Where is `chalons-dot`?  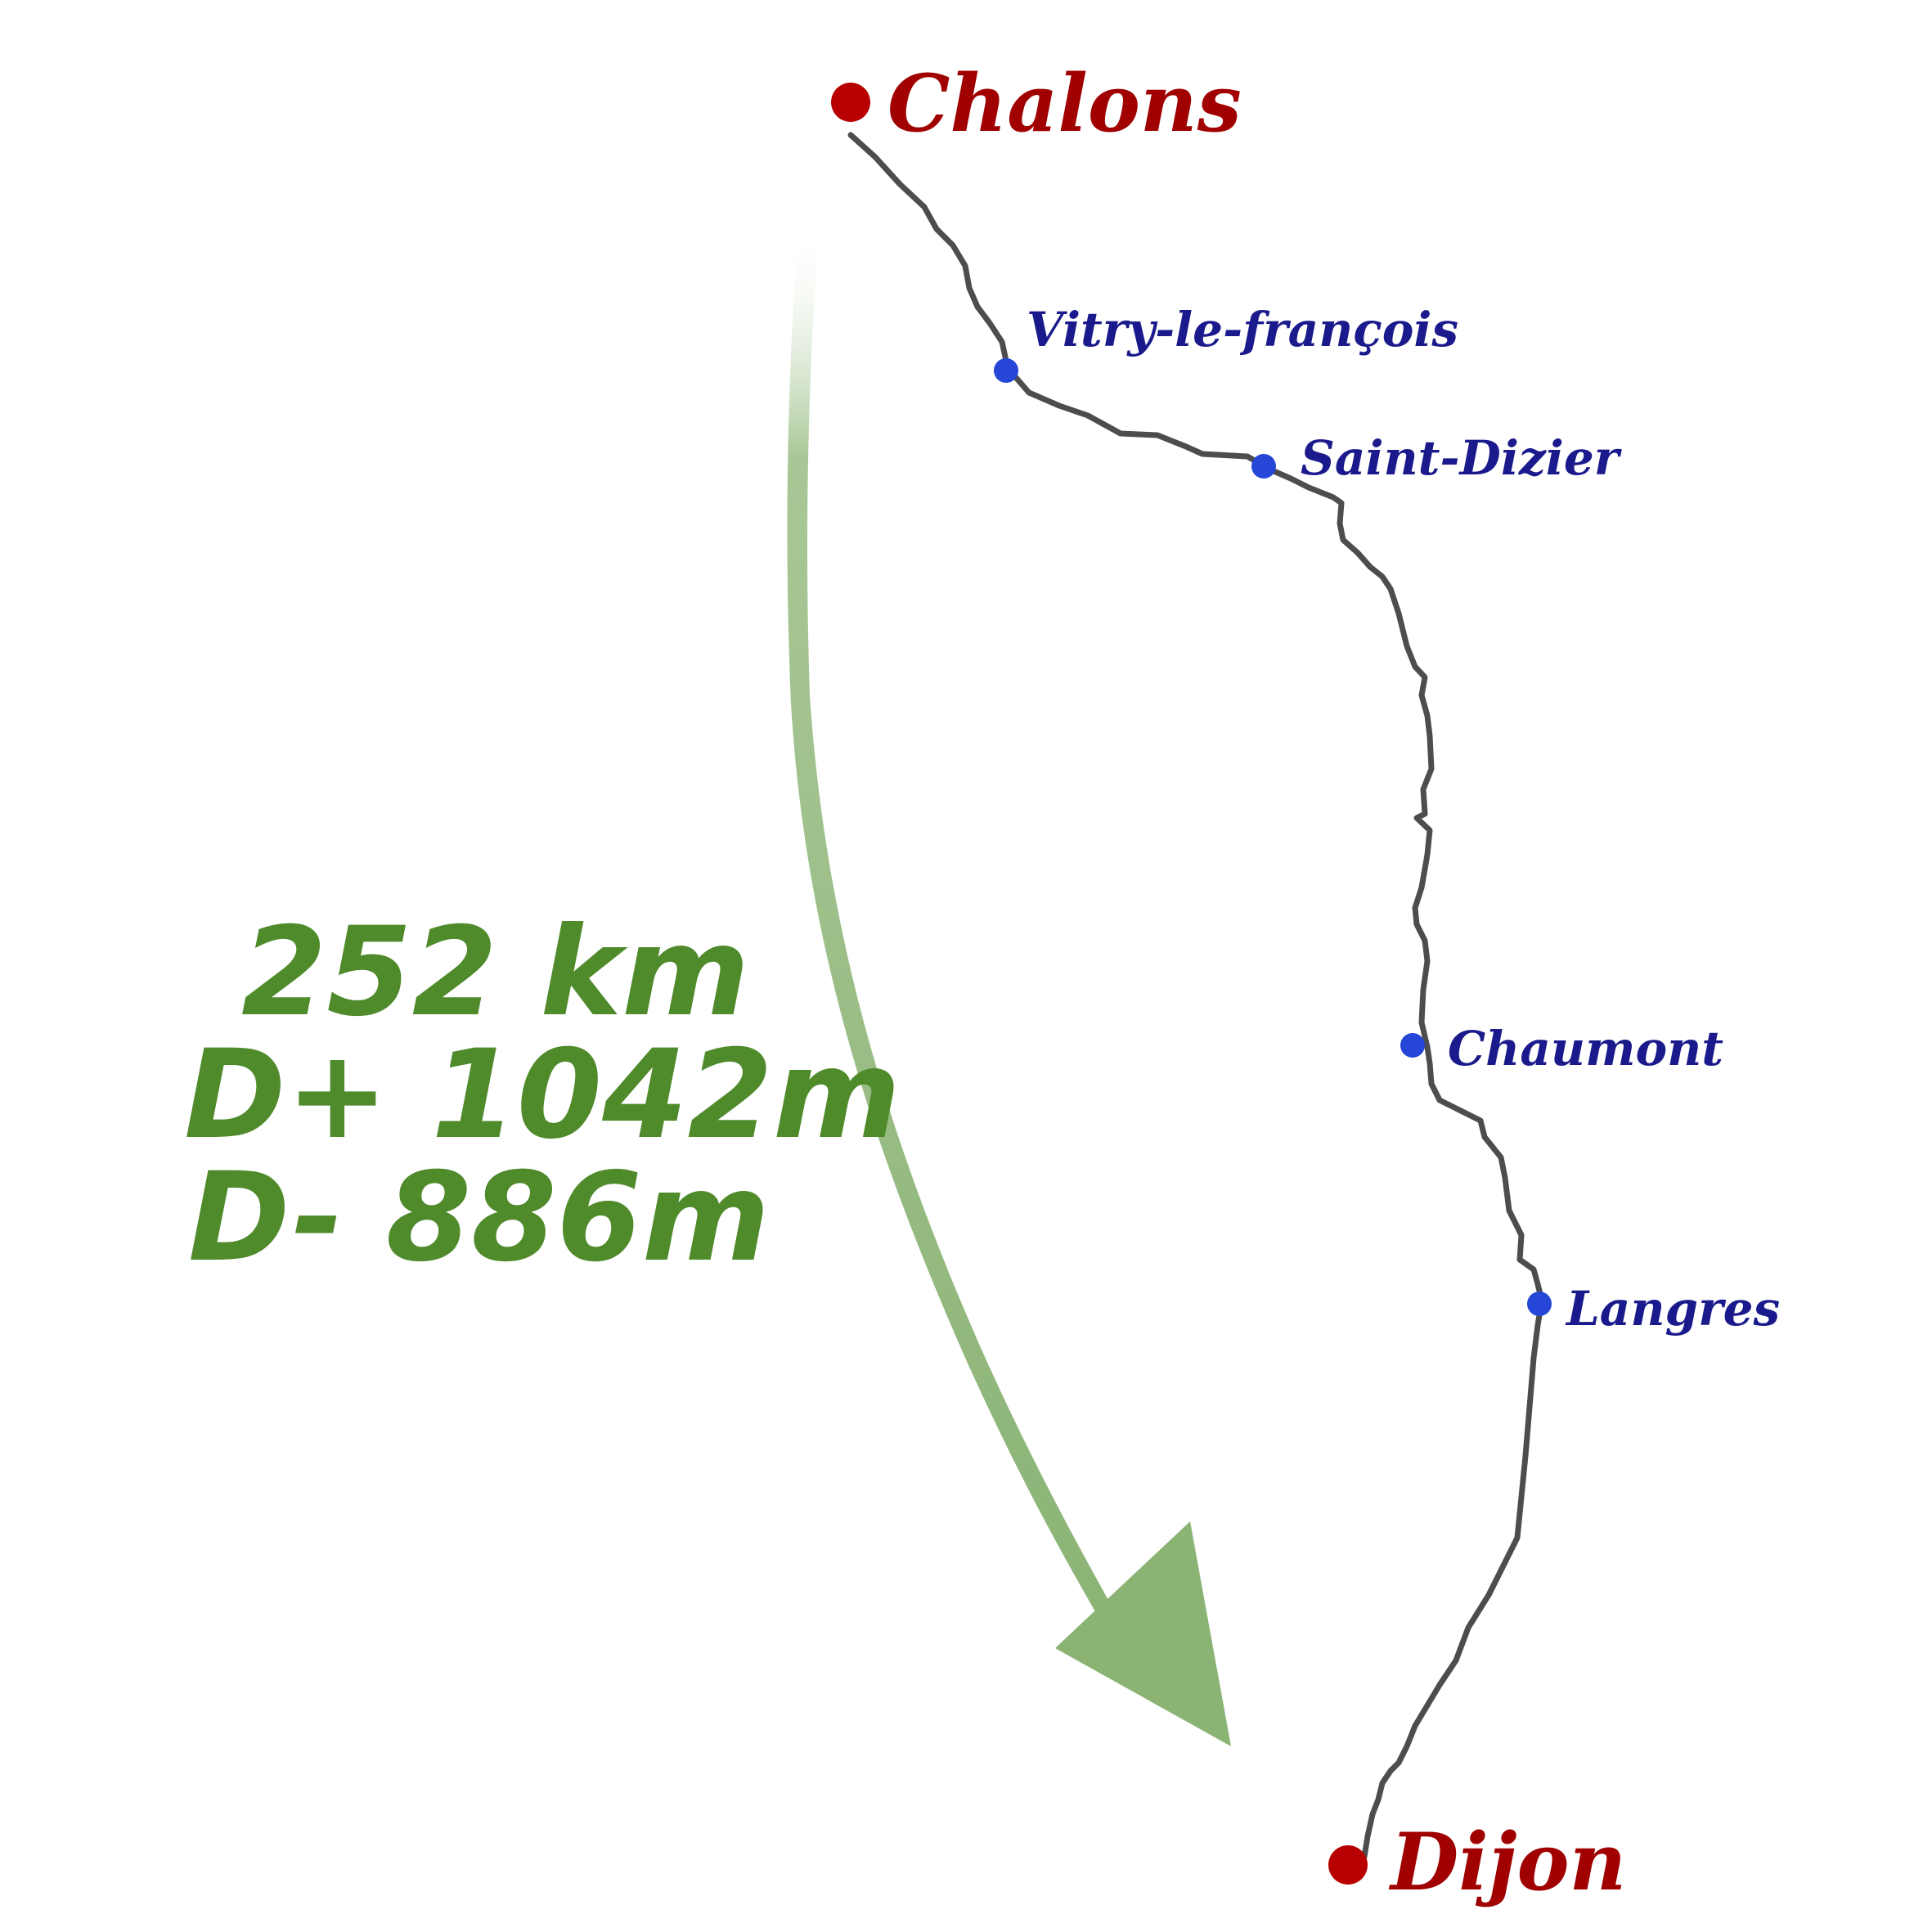 chalons-dot is located at coordinates (851, 102).